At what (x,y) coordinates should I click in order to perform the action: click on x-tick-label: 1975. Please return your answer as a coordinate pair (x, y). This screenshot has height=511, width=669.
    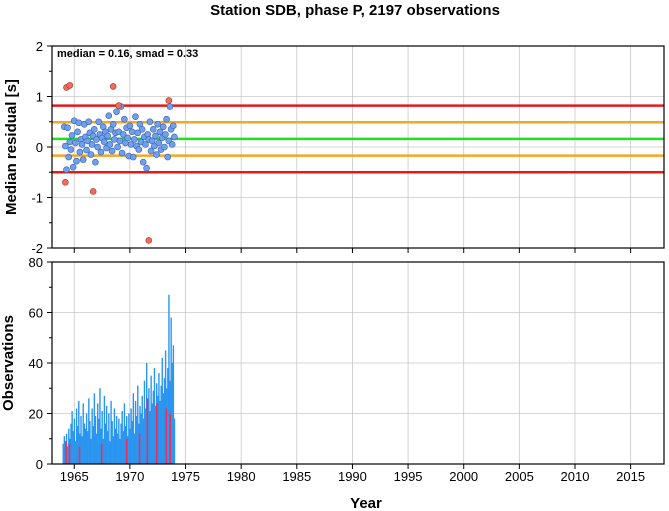
    Looking at the image, I should click on (185, 476).